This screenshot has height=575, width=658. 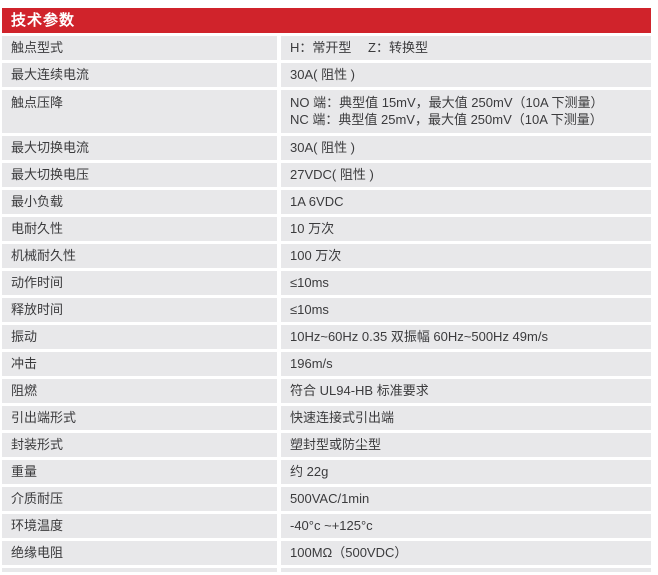 What do you see at coordinates (139, 175) in the screenshot?
I see `row-label: 最大切换电压` at bounding box center [139, 175].